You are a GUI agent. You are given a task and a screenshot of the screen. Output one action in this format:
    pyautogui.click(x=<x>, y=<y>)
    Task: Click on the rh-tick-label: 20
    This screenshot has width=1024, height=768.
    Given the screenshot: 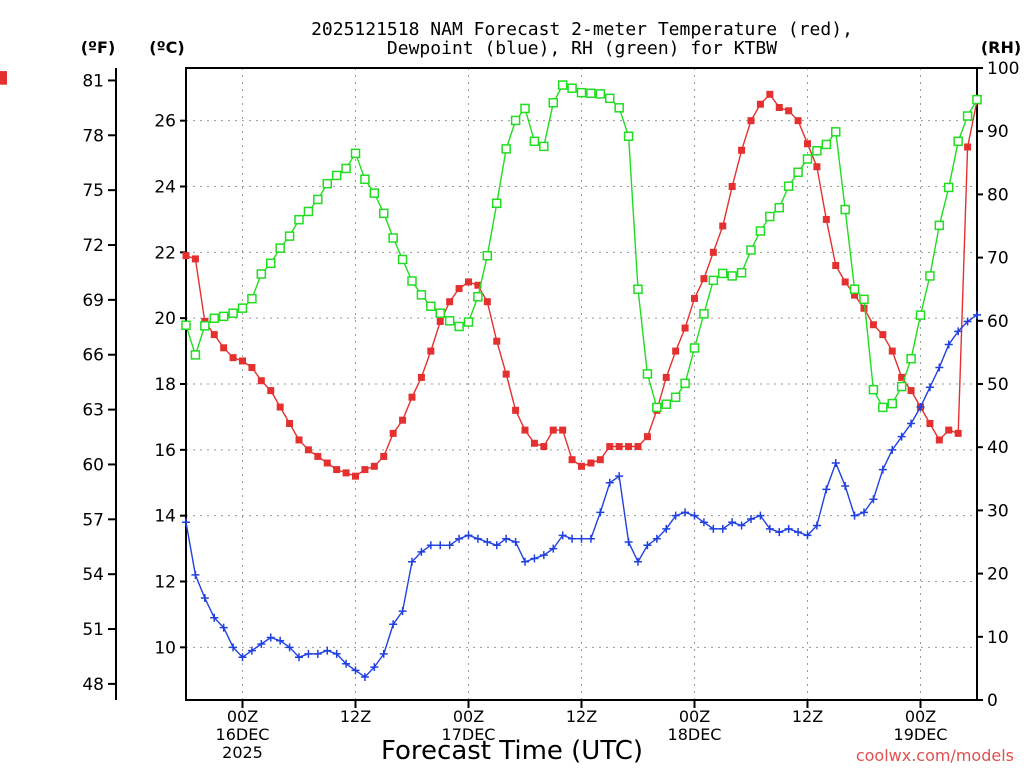 What is the action you would take?
    pyautogui.click(x=998, y=575)
    